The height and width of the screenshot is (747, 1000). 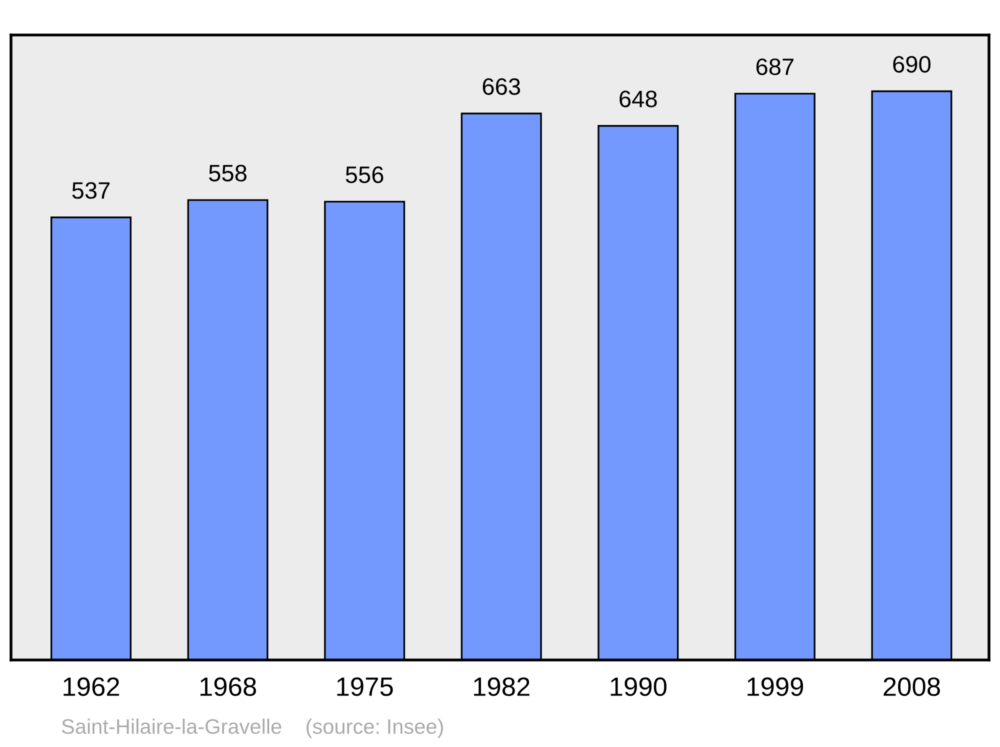 I want to click on x-tick-label: 1999, so click(x=776, y=686).